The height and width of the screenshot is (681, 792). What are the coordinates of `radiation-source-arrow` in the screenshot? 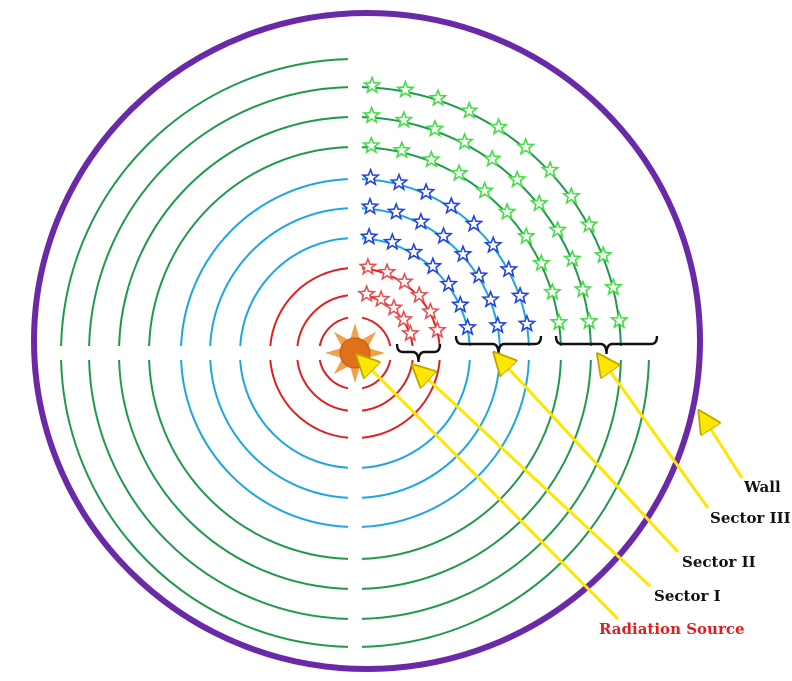 It's located at (491, 490).